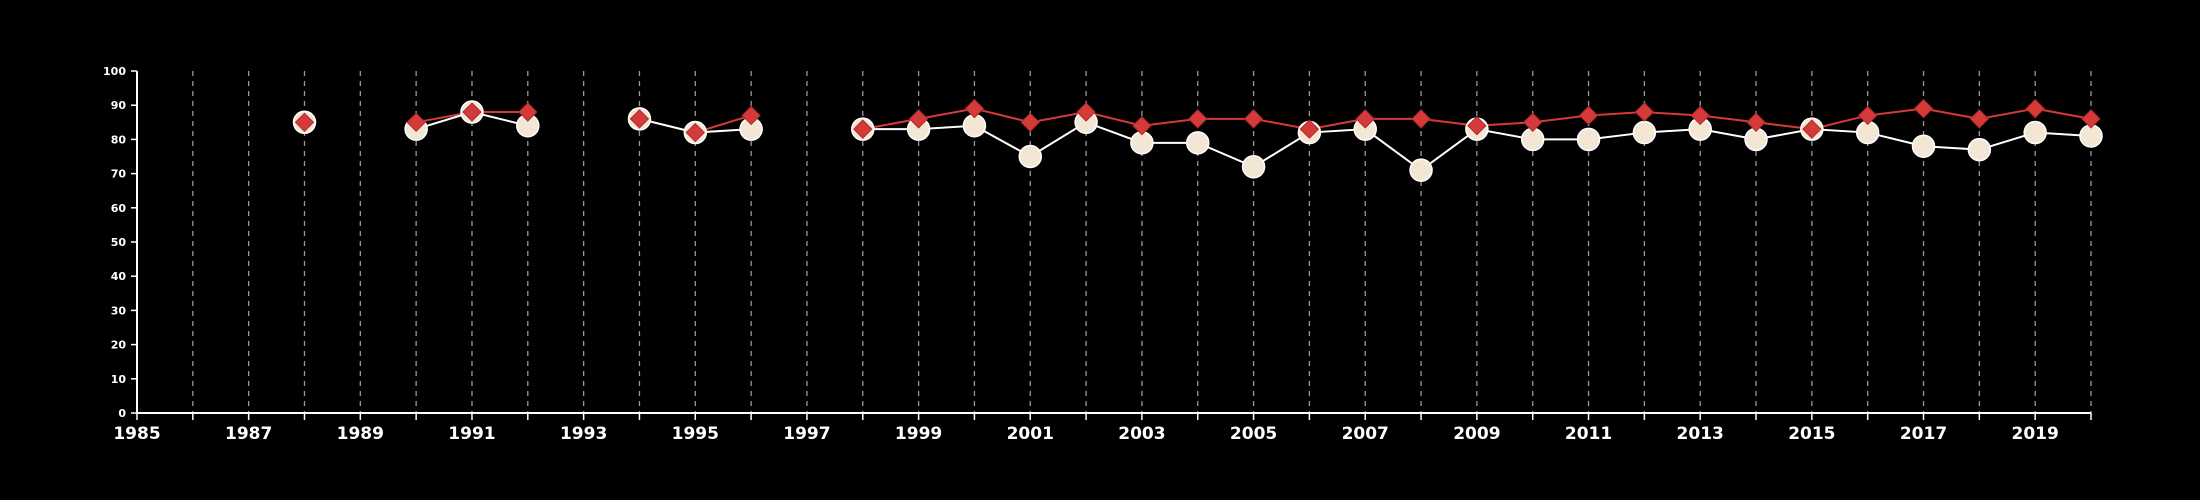 This screenshot has height=500, width=2200. I want to click on y-tick-label: 10, so click(119, 379).